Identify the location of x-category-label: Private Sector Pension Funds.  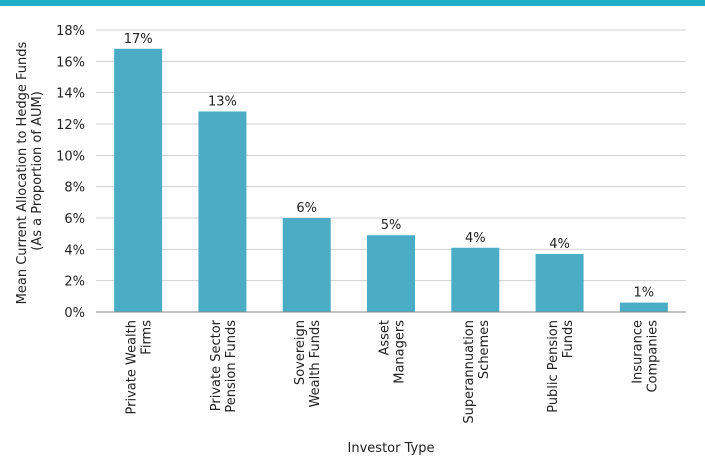
(224, 365).